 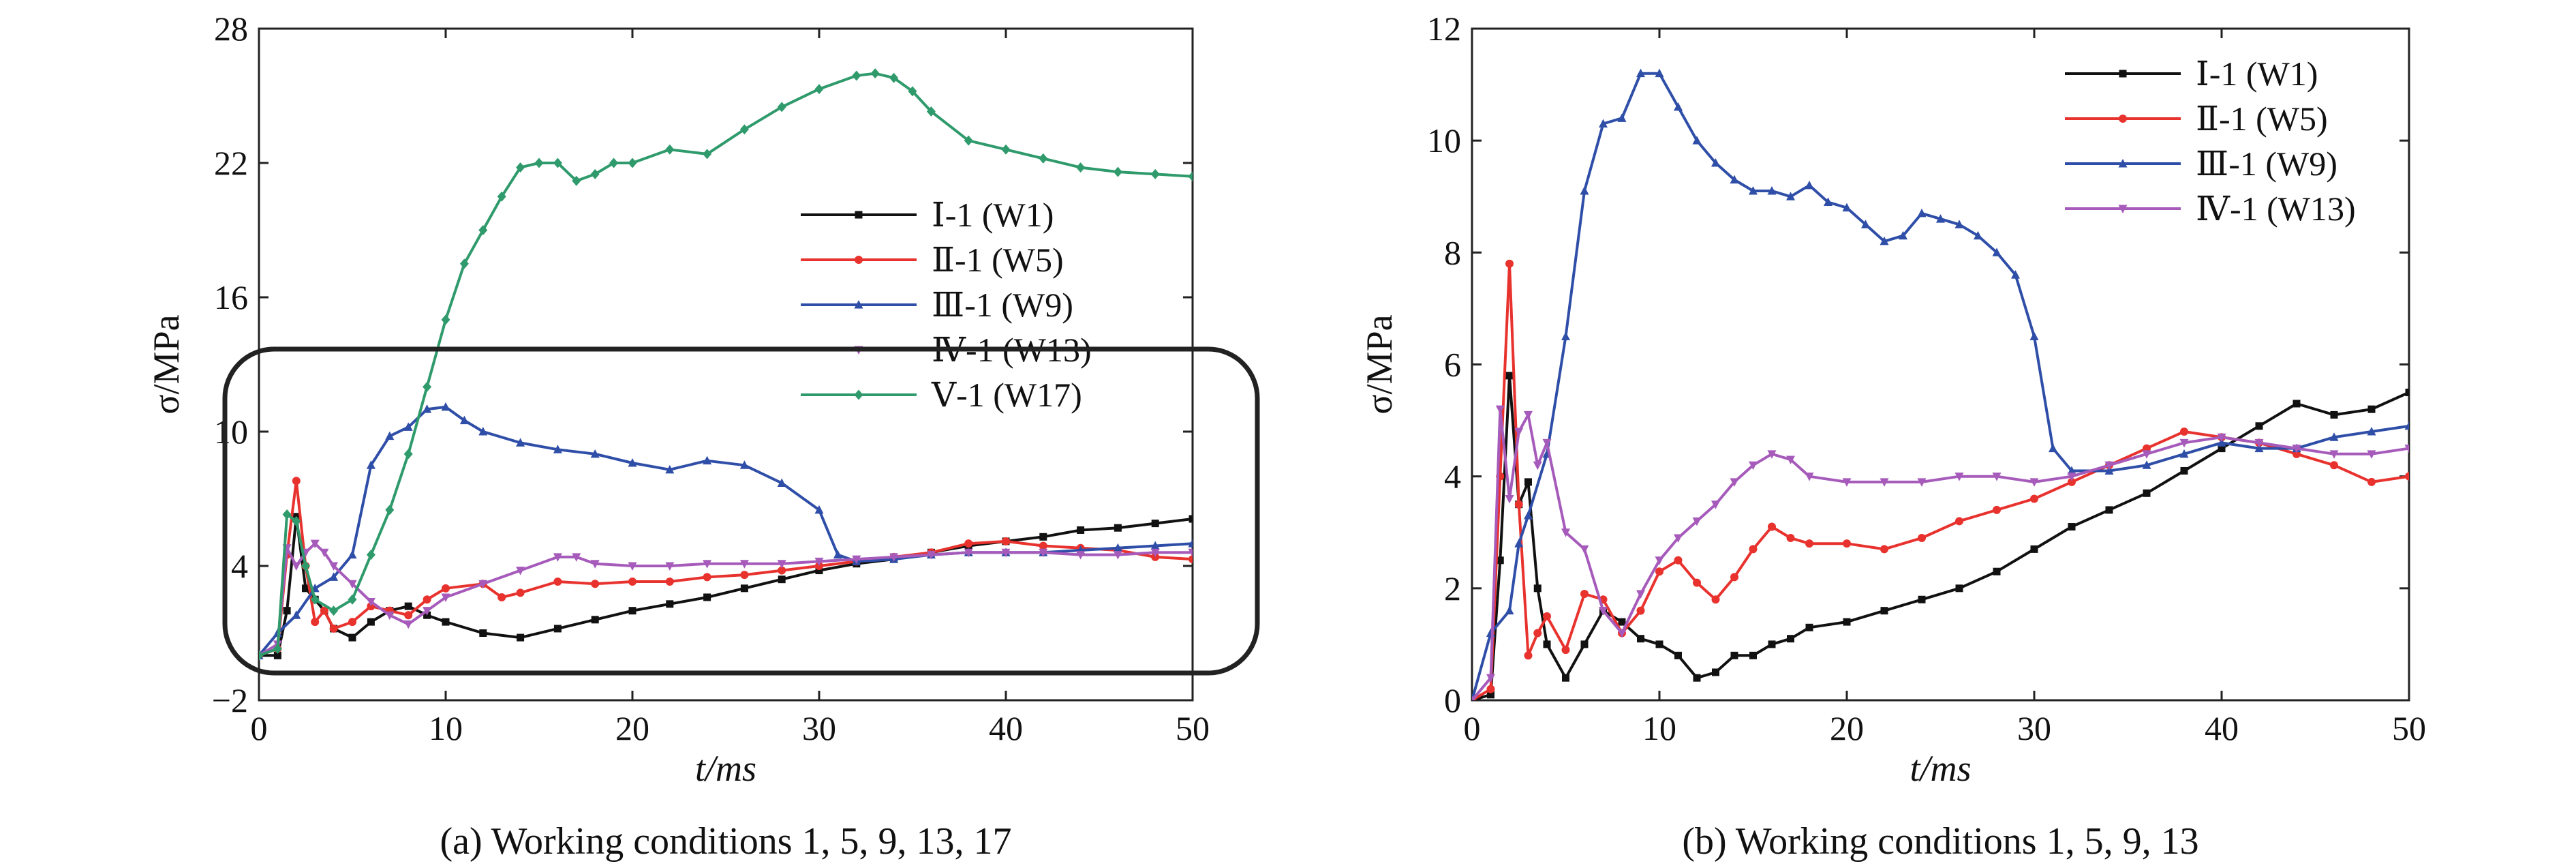 I want to click on series-path, so click(x=726, y=600).